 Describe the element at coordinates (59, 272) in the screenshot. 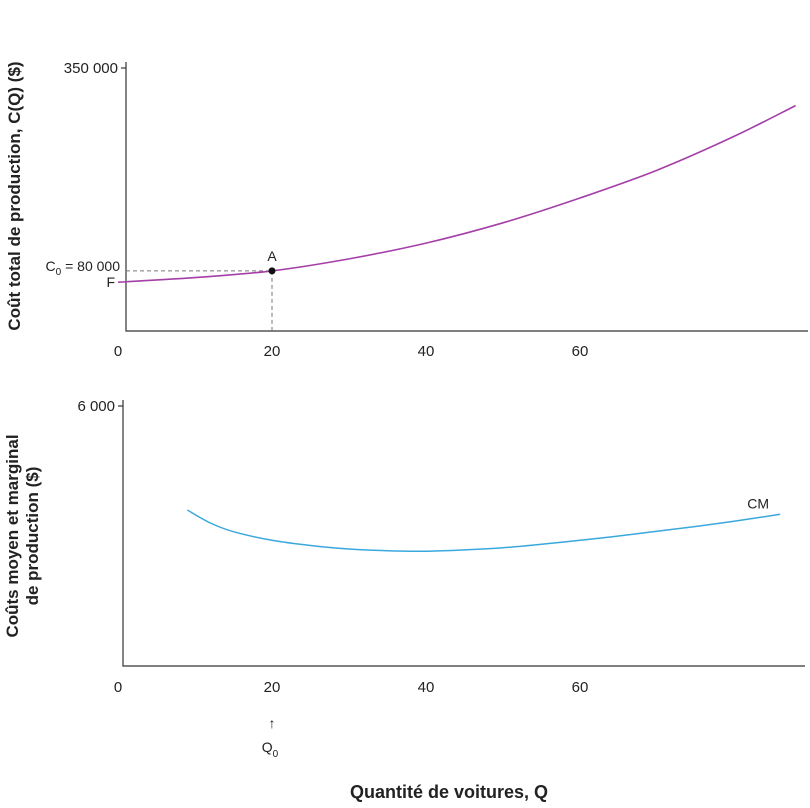

I see `c0-label-sub: 0` at that location.